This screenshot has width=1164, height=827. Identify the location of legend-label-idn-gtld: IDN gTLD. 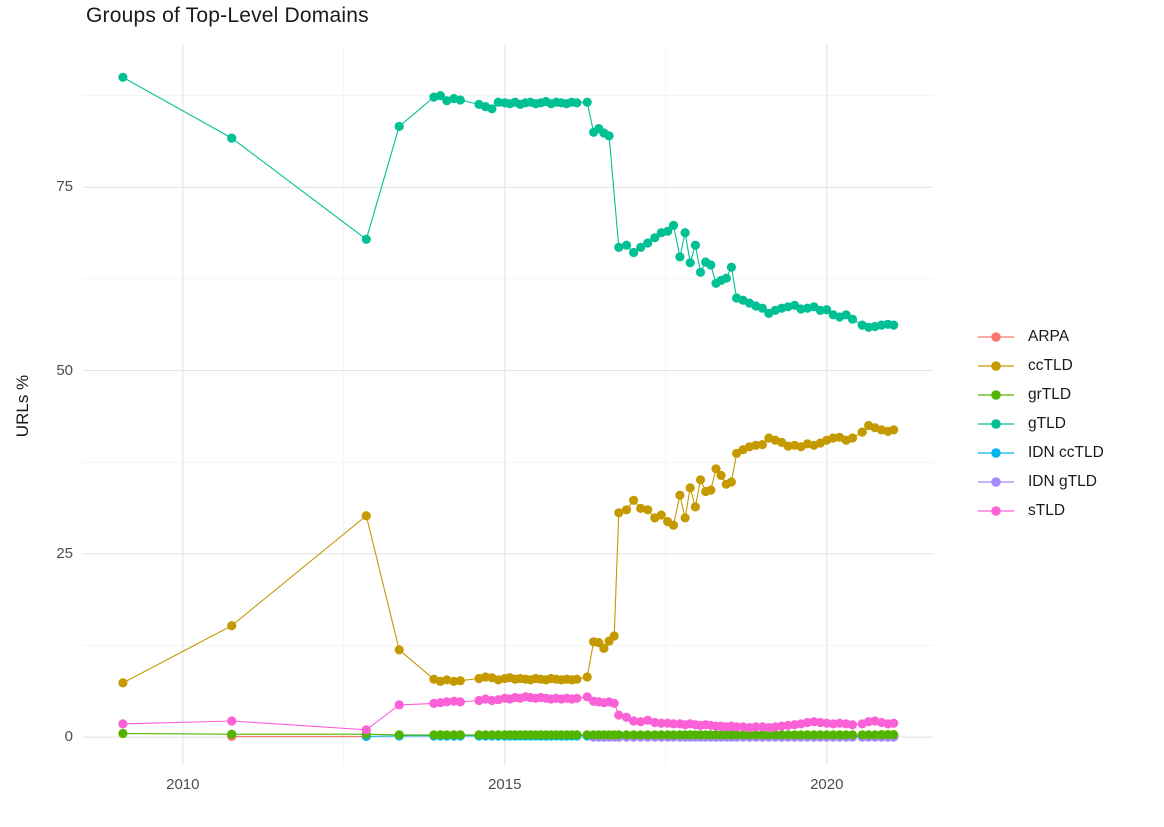
(1062, 481).